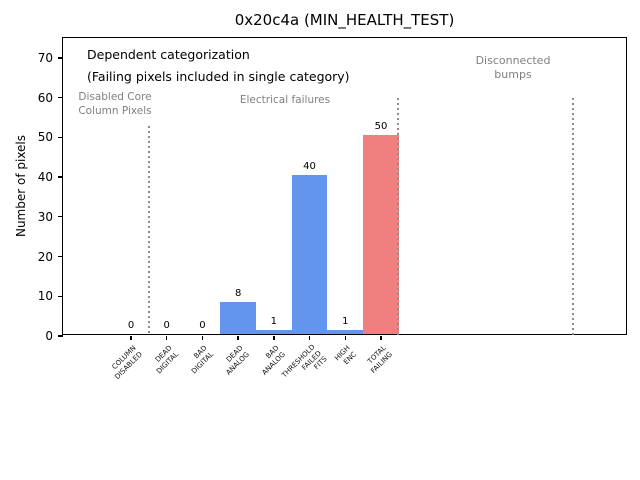 The width and height of the screenshot is (640, 480). What do you see at coordinates (203, 359) in the screenshot?
I see `x-tick-label-text: BAD DIGITAL` at bounding box center [203, 359].